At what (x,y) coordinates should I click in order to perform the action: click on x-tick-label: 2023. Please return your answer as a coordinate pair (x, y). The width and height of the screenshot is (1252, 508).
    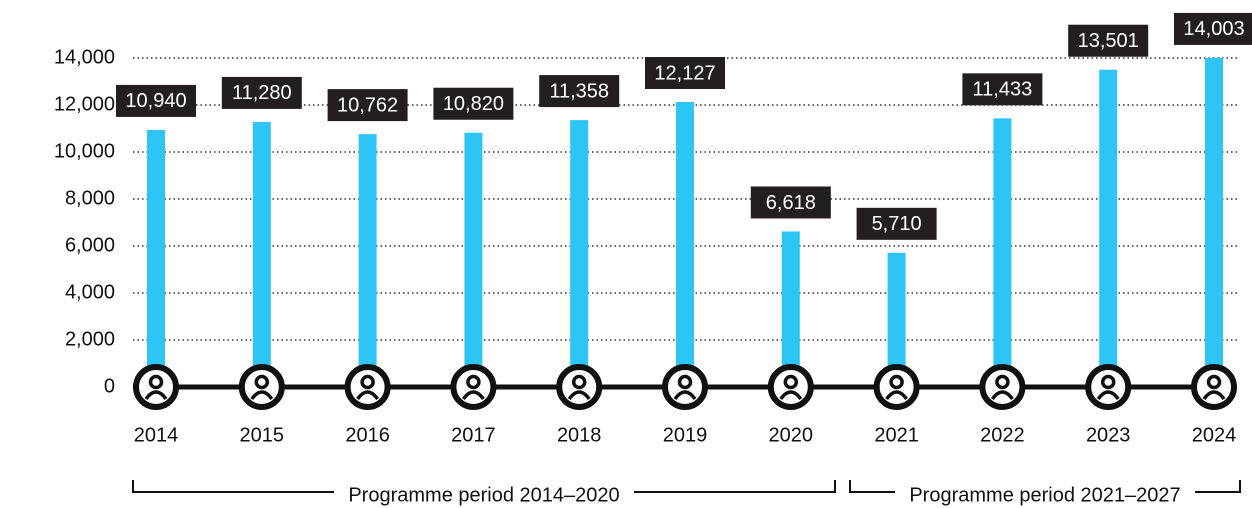
    Looking at the image, I should click on (1108, 435).